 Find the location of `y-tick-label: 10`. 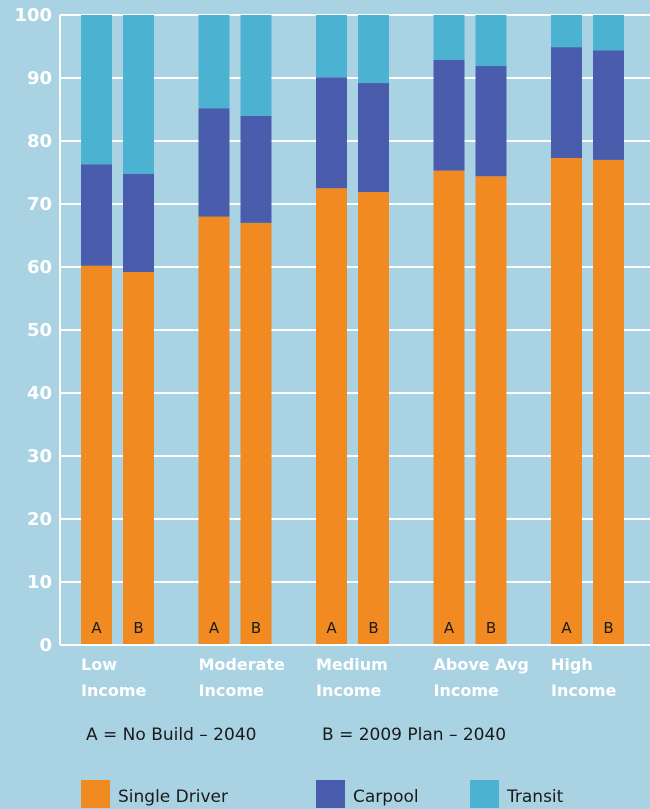

y-tick-label: 10 is located at coordinates (39, 582).